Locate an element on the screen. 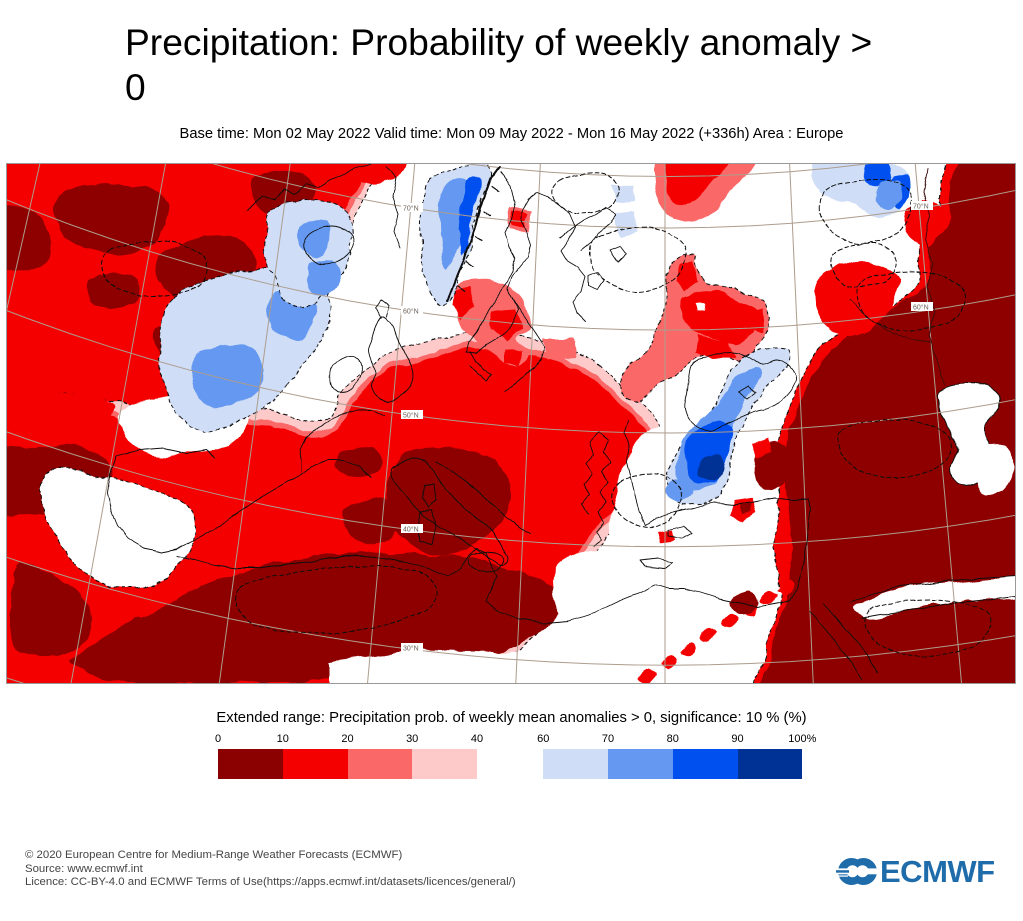  svg-text: ECMWF is located at coordinates (937, 871).